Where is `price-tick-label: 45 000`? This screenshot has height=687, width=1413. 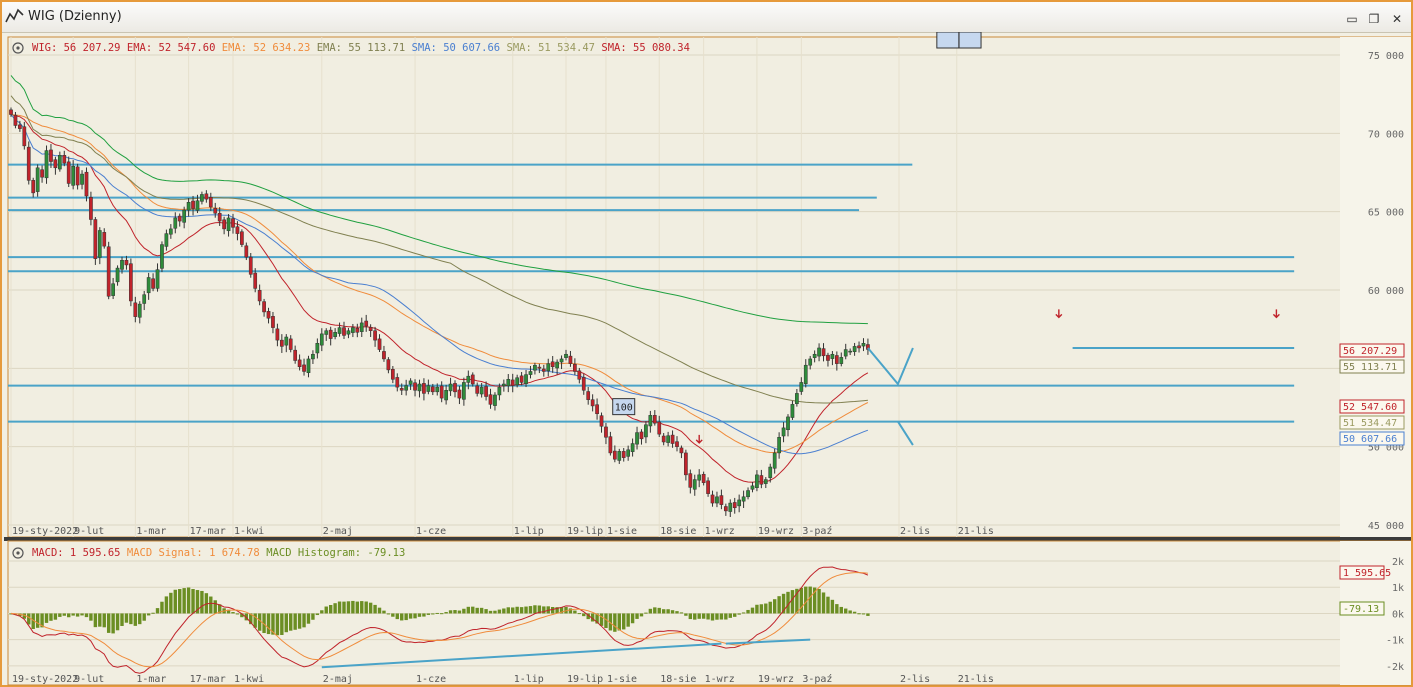
price-tick-label: 45 000 is located at coordinates (1386, 526).